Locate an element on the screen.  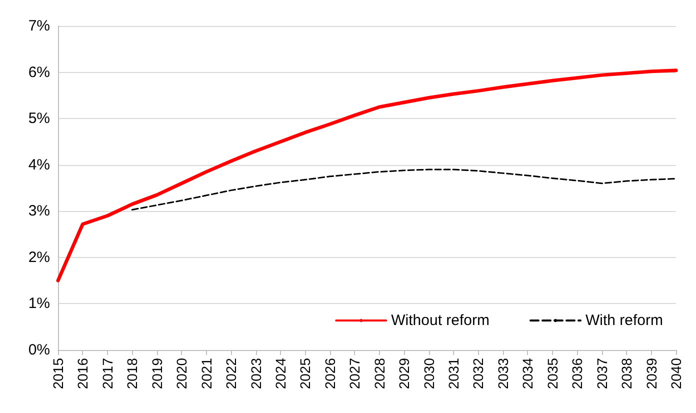
x-tick-label: 2019 is located at coordinates (156, 374).